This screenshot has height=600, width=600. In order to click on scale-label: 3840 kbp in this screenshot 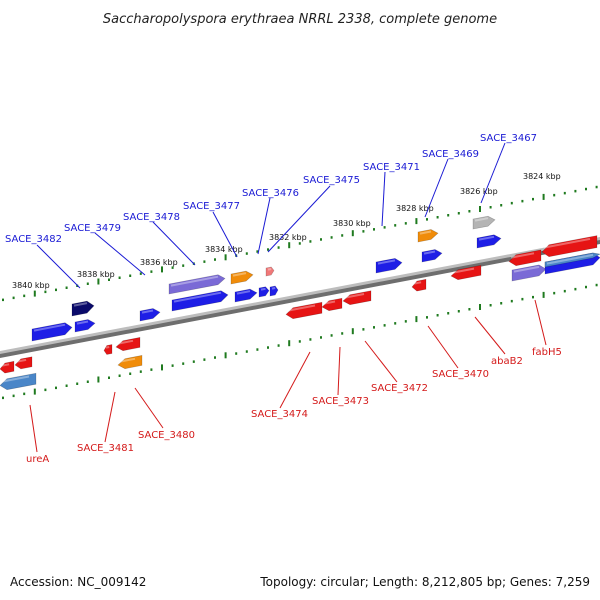, I will do `click(31, 285)`.